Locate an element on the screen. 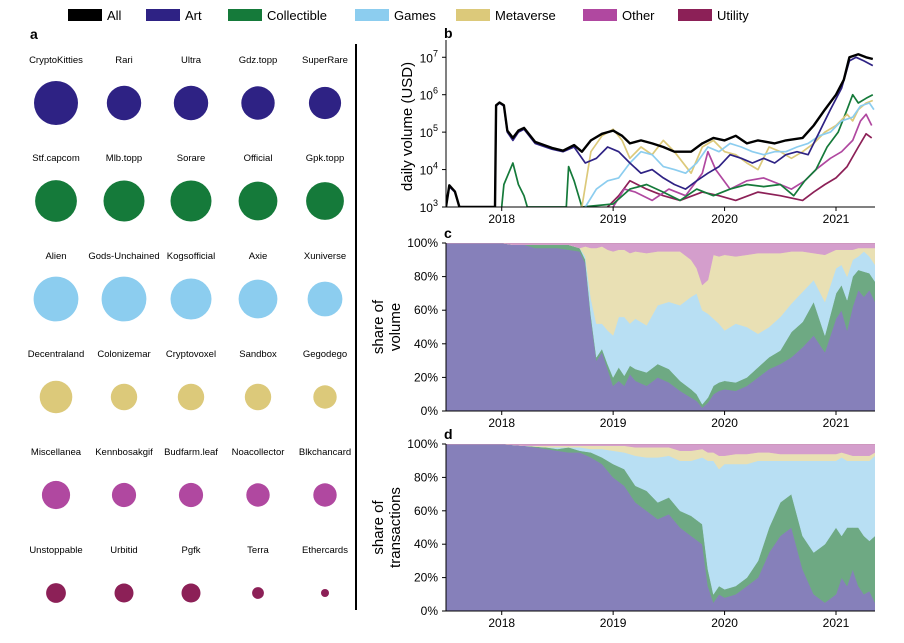  y-tick-label: 10⁵ is located at coordinates (429, 131).